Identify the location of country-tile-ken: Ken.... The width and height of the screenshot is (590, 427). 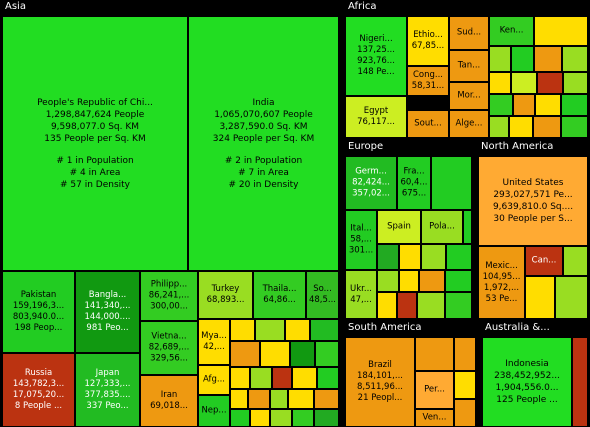
(511, 31).